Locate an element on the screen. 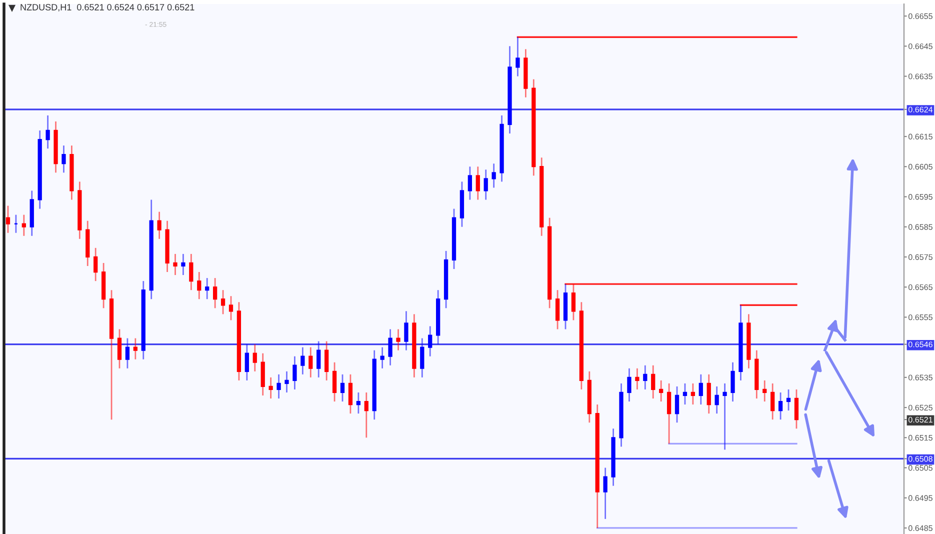 The width and height of the screenshot is (935, 534). y-tick-label: 0.6645 is located at coordinates (920, 46).